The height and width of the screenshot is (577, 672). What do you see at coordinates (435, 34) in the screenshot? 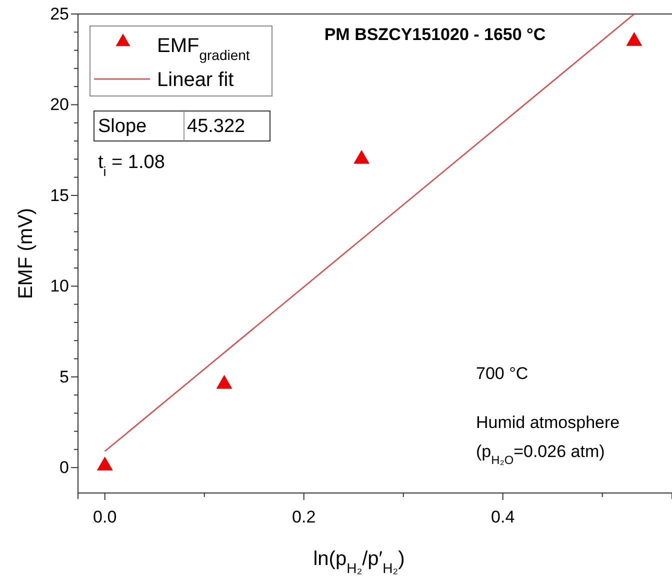
I see `text: PM BSZCY151020 - 1650 °C` at bounding box center [435, 34].